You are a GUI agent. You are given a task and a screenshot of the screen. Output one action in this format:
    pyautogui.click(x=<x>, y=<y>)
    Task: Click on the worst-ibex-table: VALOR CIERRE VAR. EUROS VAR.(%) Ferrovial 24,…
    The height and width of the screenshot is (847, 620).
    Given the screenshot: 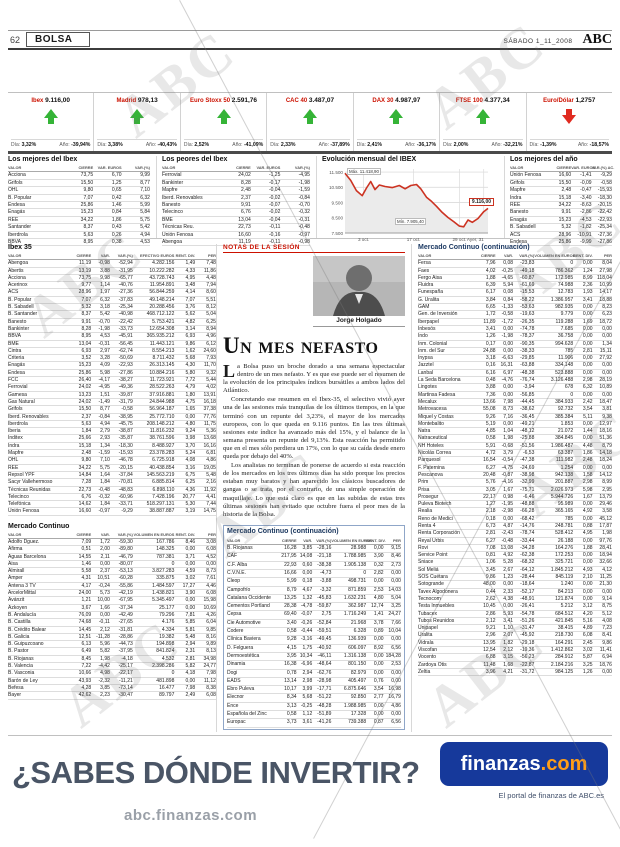 What is the action you would take?
    pyautogui.click(x=236, y=206)
    